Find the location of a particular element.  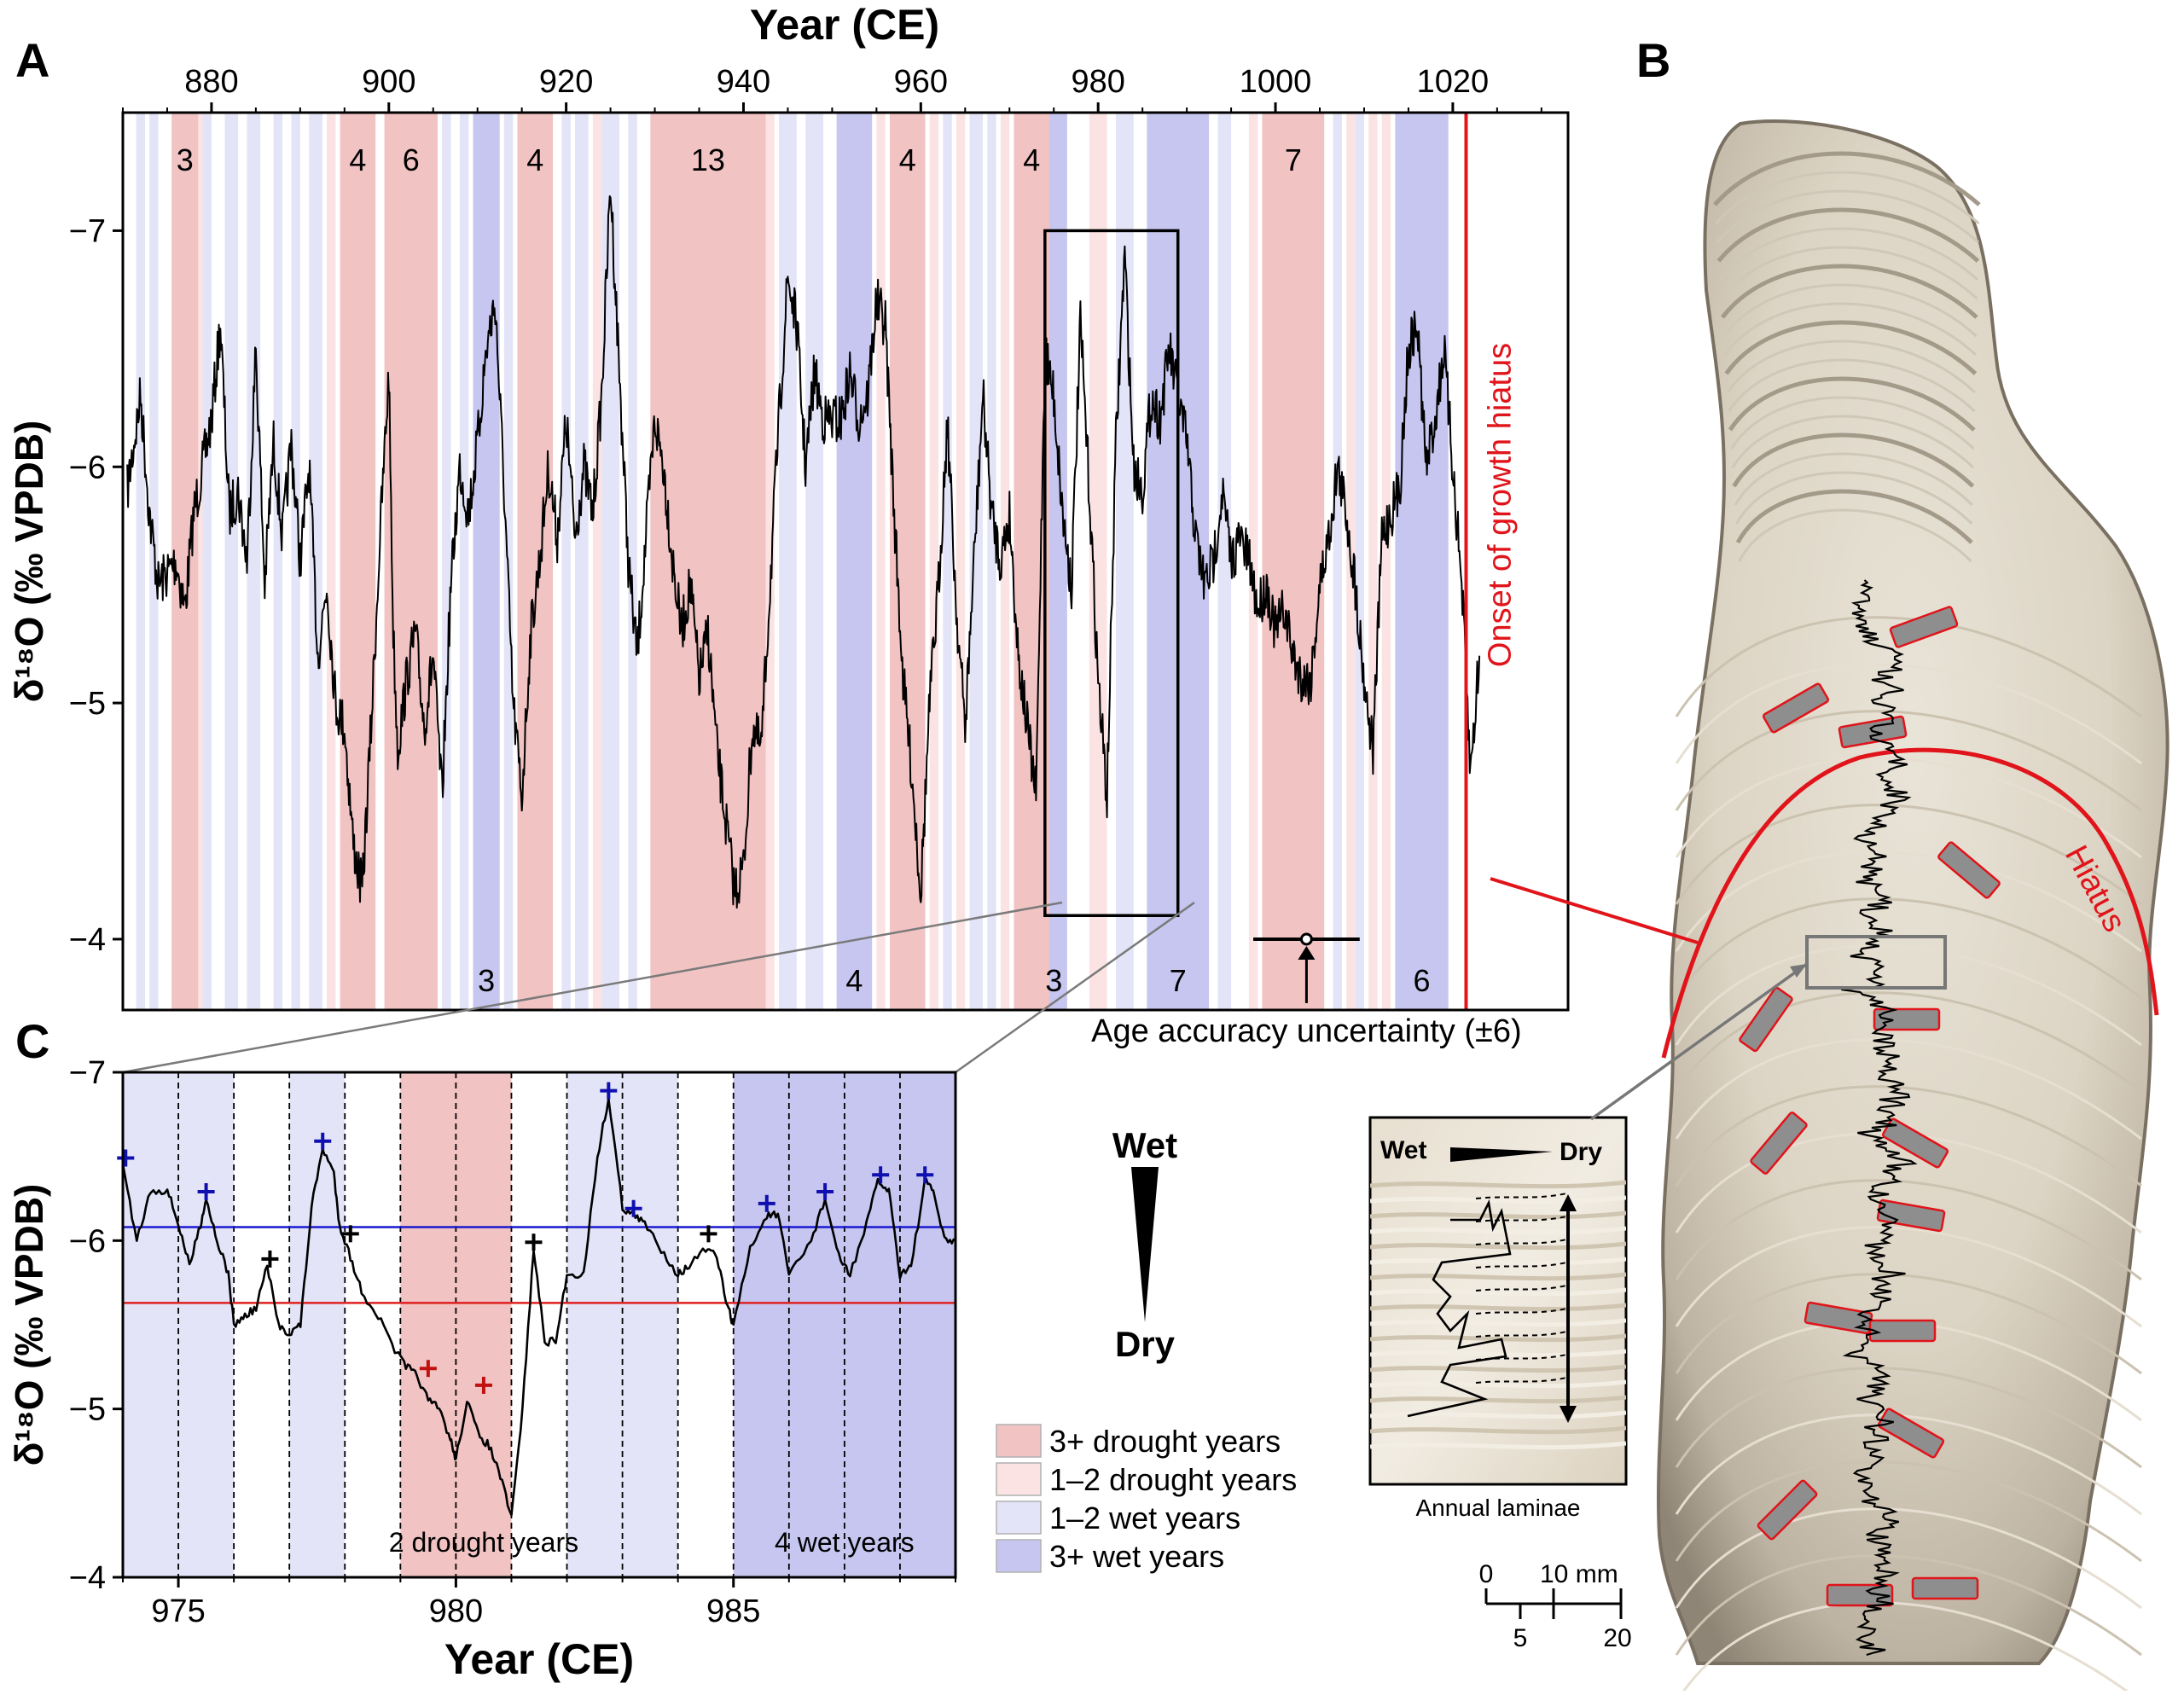

panel-a-x-tick-label: 1000 is located at coordinates (1276, 82).